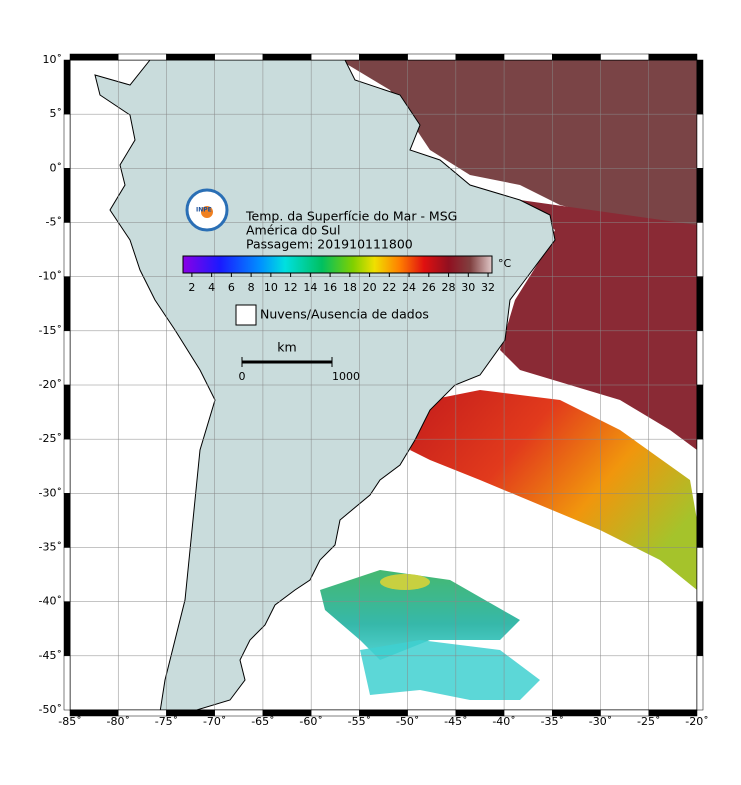 This screenshot has width=741, height=785. I want to click on sst-warm-eddy, so click(405, 582).